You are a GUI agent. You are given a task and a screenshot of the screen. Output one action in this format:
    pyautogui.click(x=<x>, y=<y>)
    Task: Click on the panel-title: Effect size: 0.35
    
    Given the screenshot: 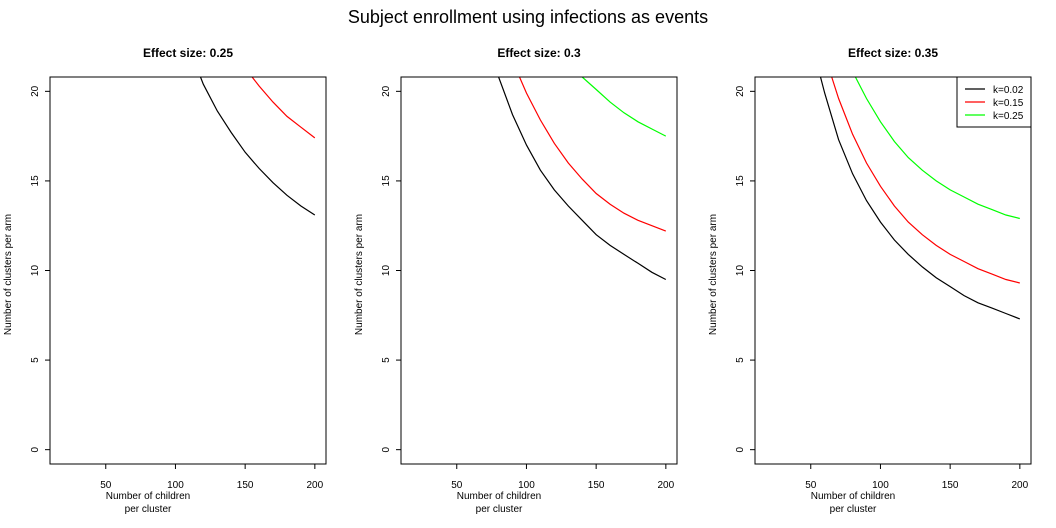 What is the action you would take?
    pyautogui.click(x=893, y=53)
    